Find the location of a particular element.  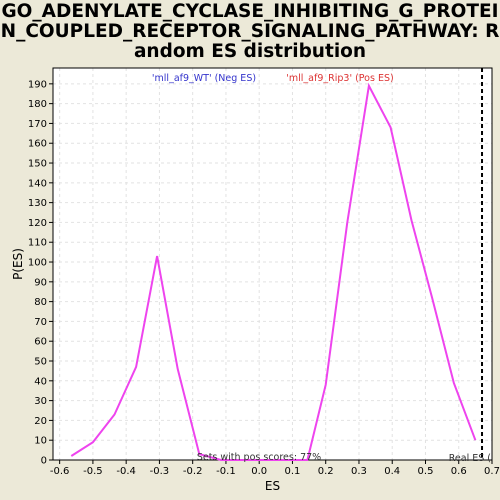

x-tick-label: -0.4 is located at coordinates (126, 471).